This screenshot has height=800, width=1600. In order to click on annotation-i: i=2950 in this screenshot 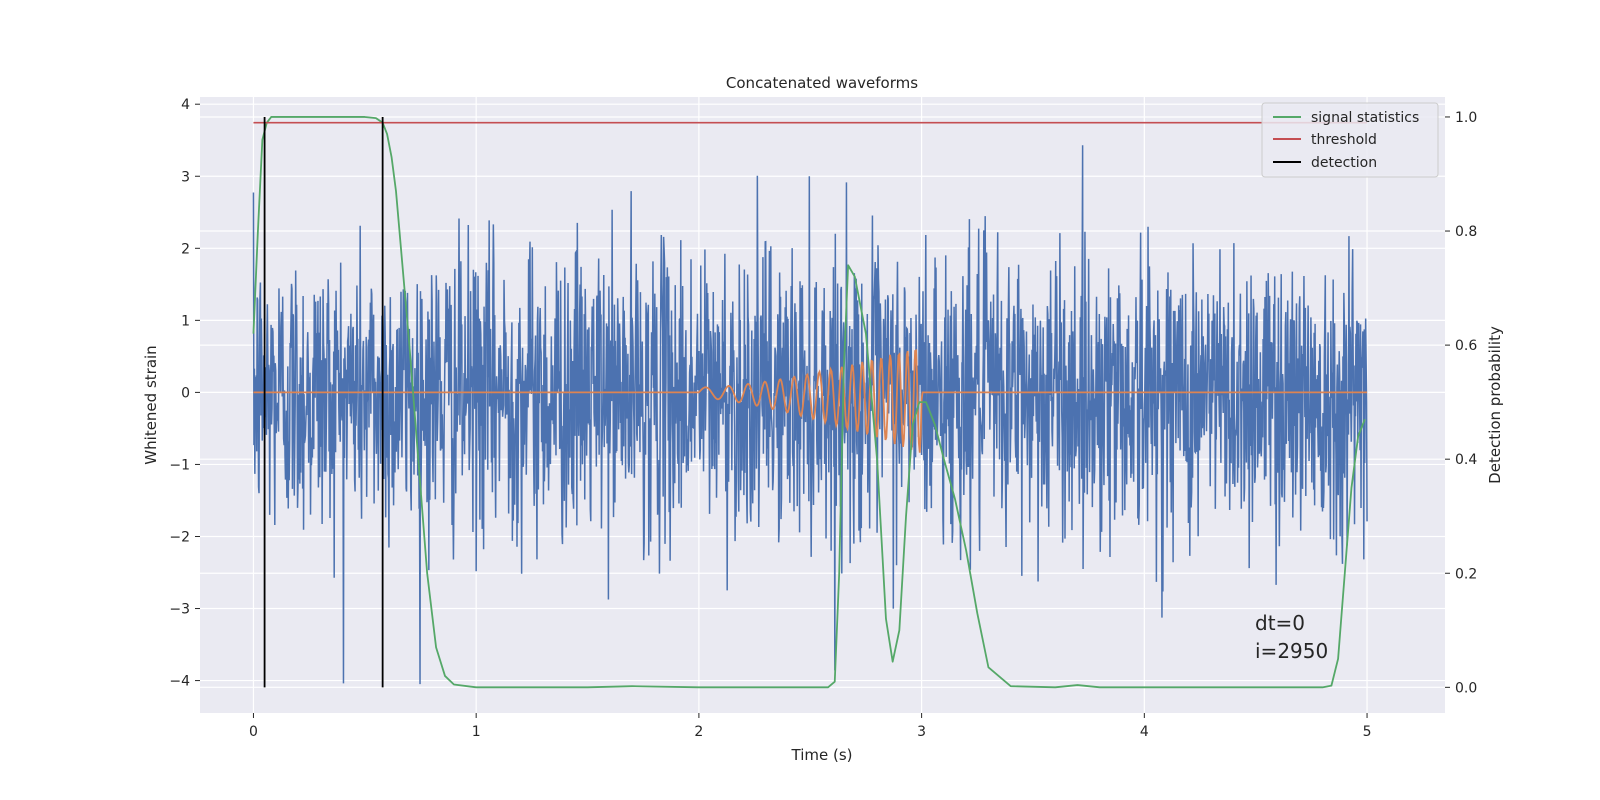, I will do `click(1291, 651)`.